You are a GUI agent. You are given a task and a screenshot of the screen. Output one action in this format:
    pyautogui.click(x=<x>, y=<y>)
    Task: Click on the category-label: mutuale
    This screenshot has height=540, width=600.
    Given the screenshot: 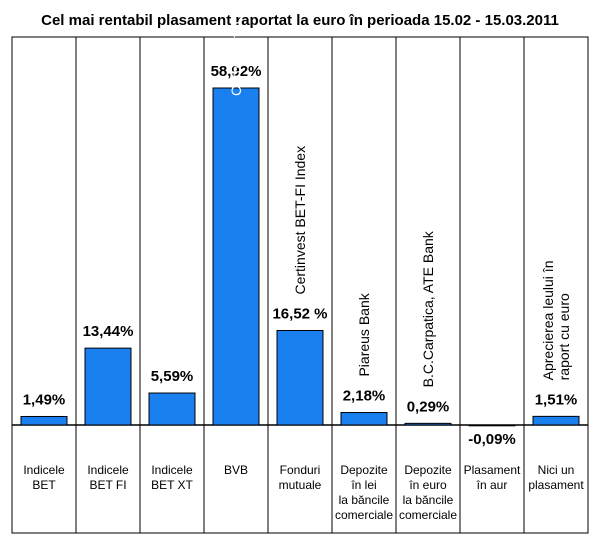 What is the action you would take?
    pyautogui.click(x=300, y=485)
    